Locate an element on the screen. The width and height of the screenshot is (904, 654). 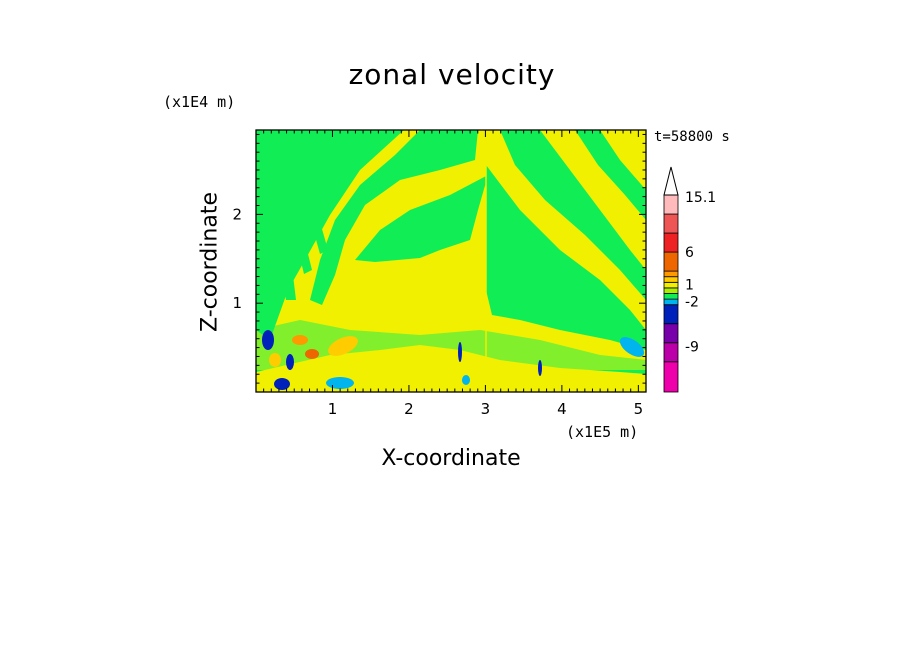
colorbar-label: 1 is located at coordinates (689, 286).